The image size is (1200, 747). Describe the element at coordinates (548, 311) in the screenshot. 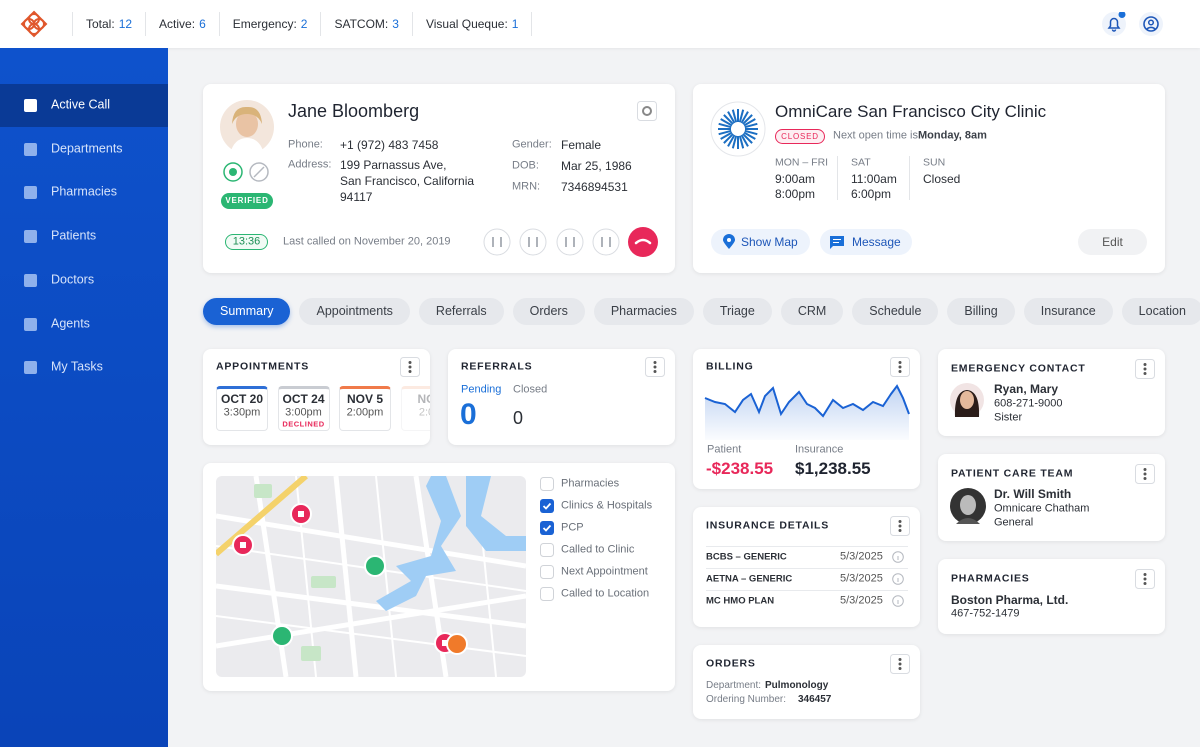

I see `tab: Orders` at that location.